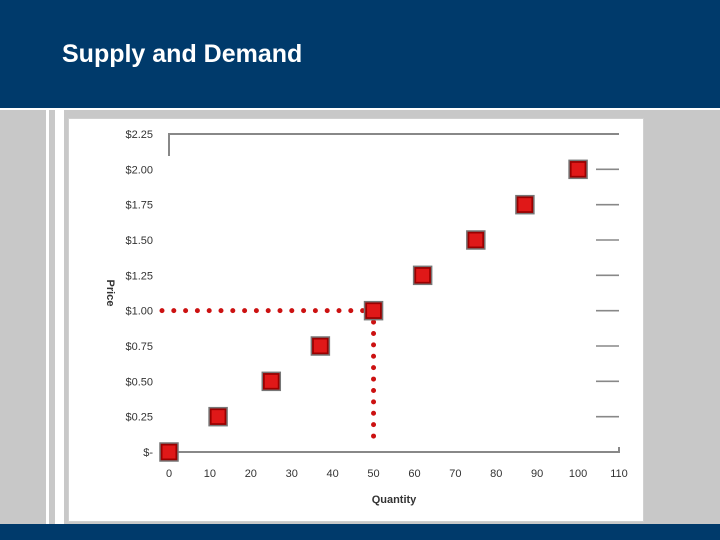 The height and width of the screenshot is (540, 720). What do you see at coordinates (139, 135) in the screenshot?
I see `y-tick-label: $2.25` at bounding box center [139, 135].